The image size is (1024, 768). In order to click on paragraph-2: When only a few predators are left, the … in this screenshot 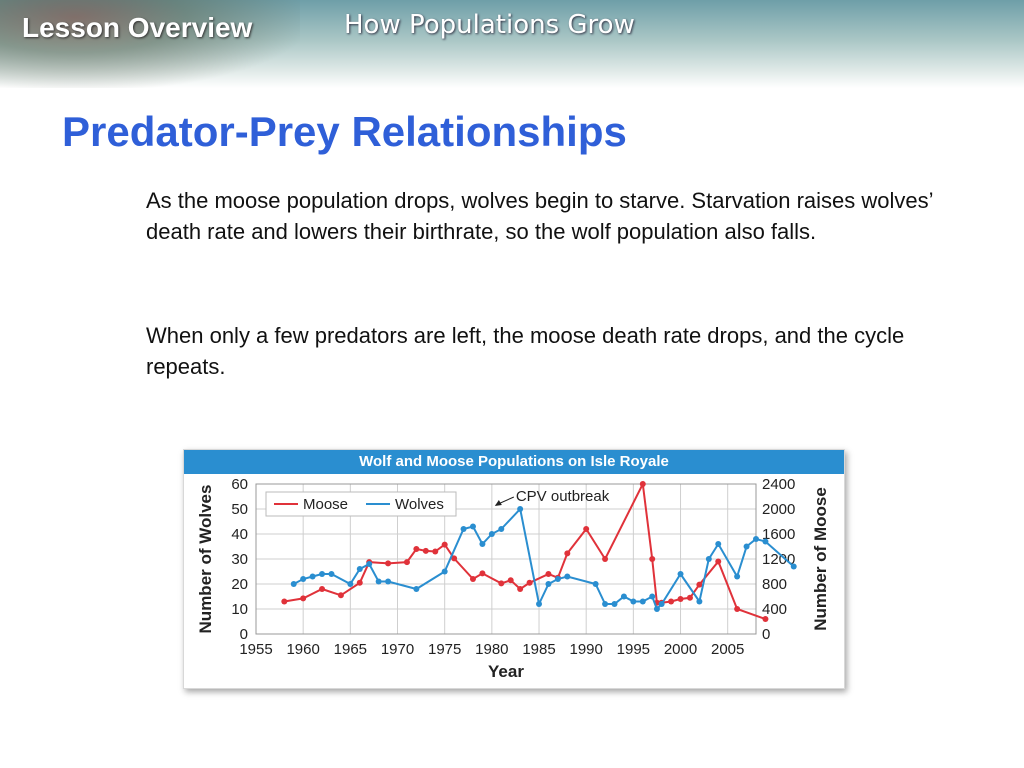, I will do `click(525, 351)`.